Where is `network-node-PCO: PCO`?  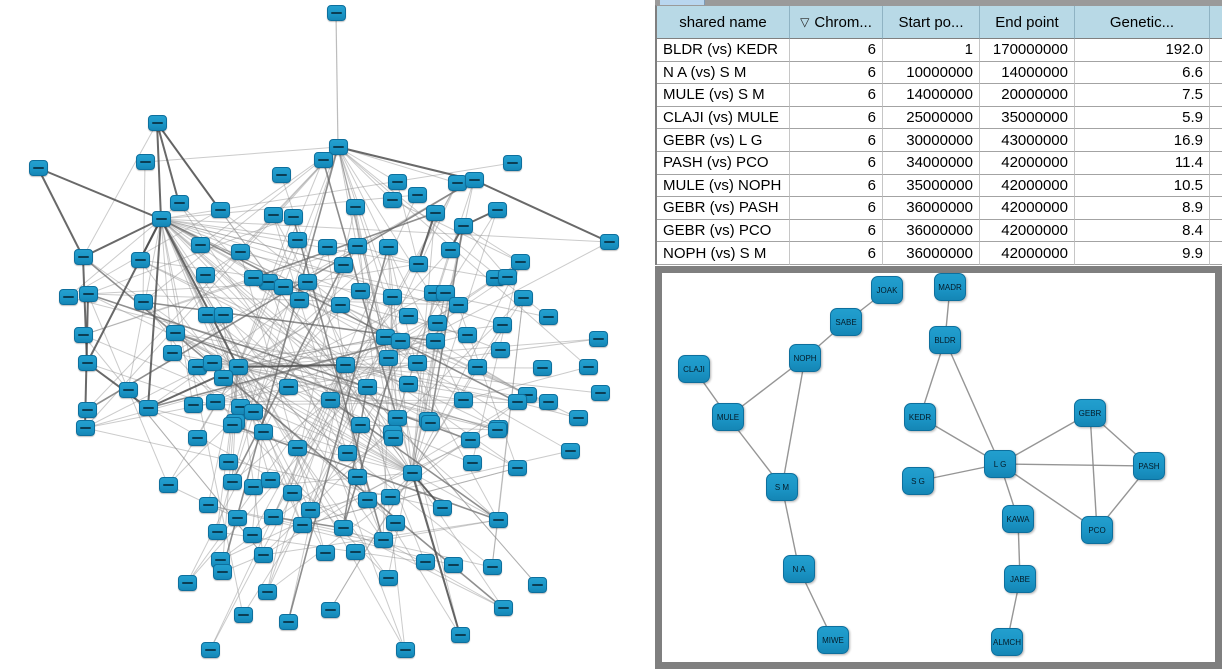
network-node-PCO: PCO is located at coordinates (1097, 530).